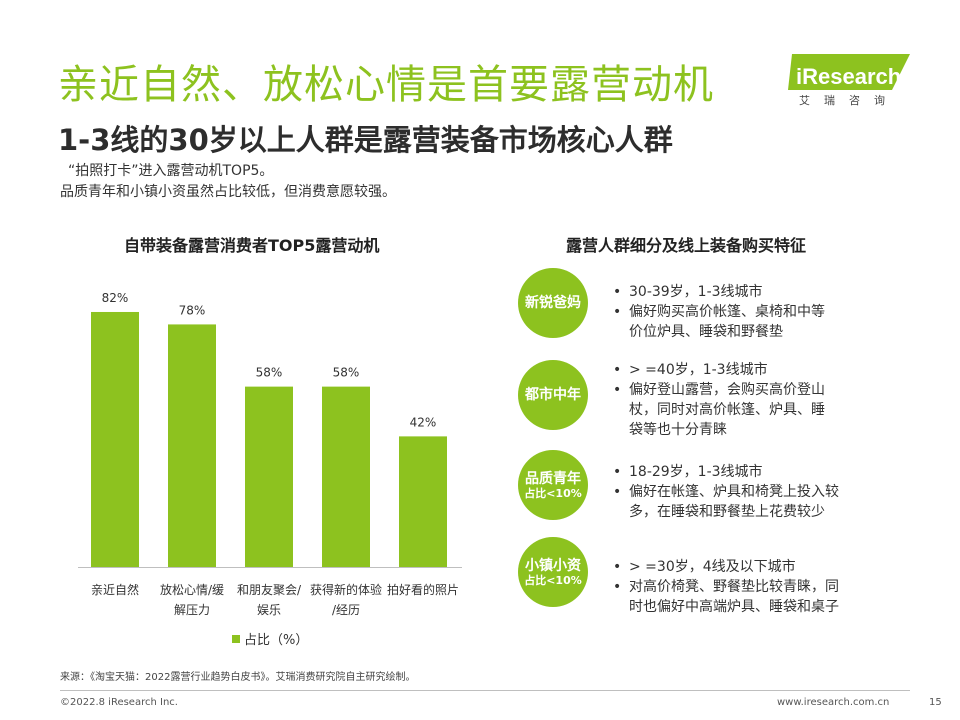 Image resolution: width=960 pixels, height=720 pixels. What do you see at coordinates (698, 370) in the screenshot?
I see `bullet-text-line: > =40岁，1-3线城市` at bounding box center [698, 370].